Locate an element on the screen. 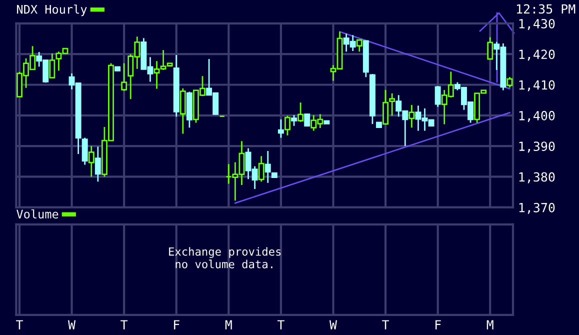  y-tick-label: 1,410 is located at coordinates (537, 86).